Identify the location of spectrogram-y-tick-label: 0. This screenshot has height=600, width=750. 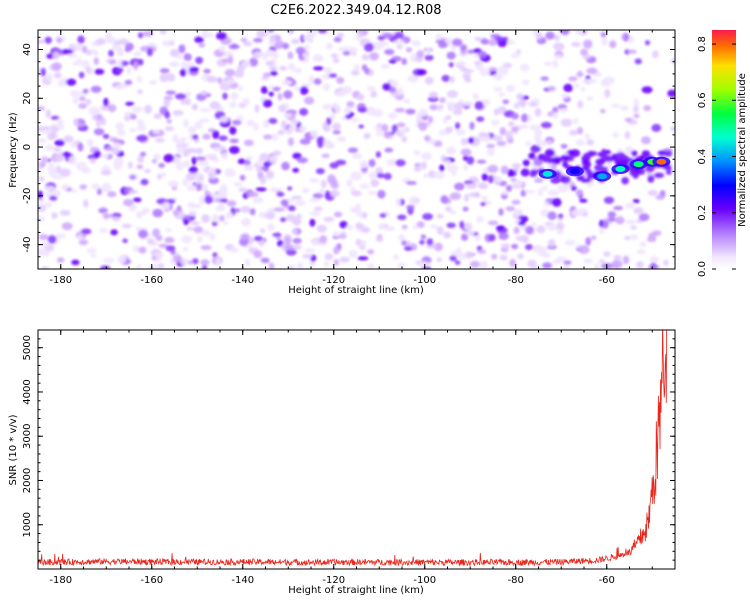
(27, 147).